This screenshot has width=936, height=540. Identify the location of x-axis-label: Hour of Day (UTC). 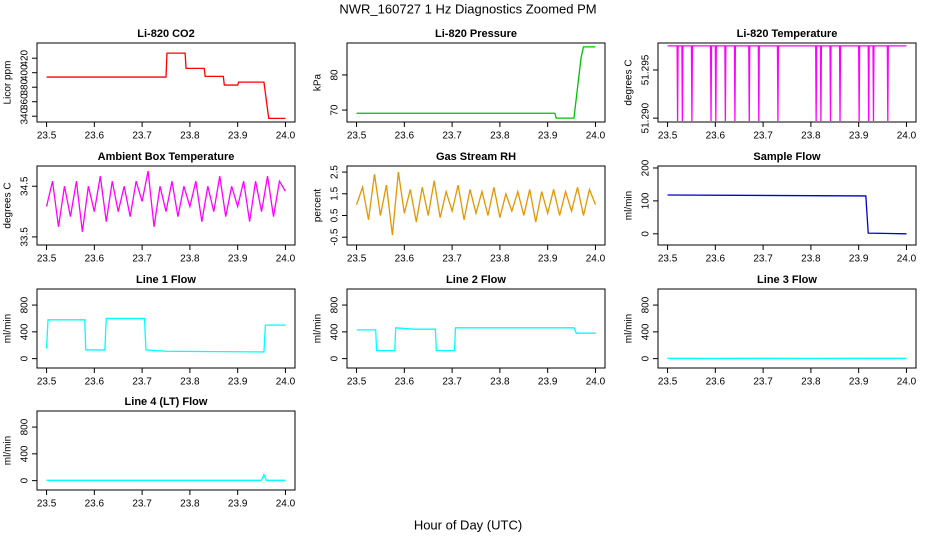
(468, 524).